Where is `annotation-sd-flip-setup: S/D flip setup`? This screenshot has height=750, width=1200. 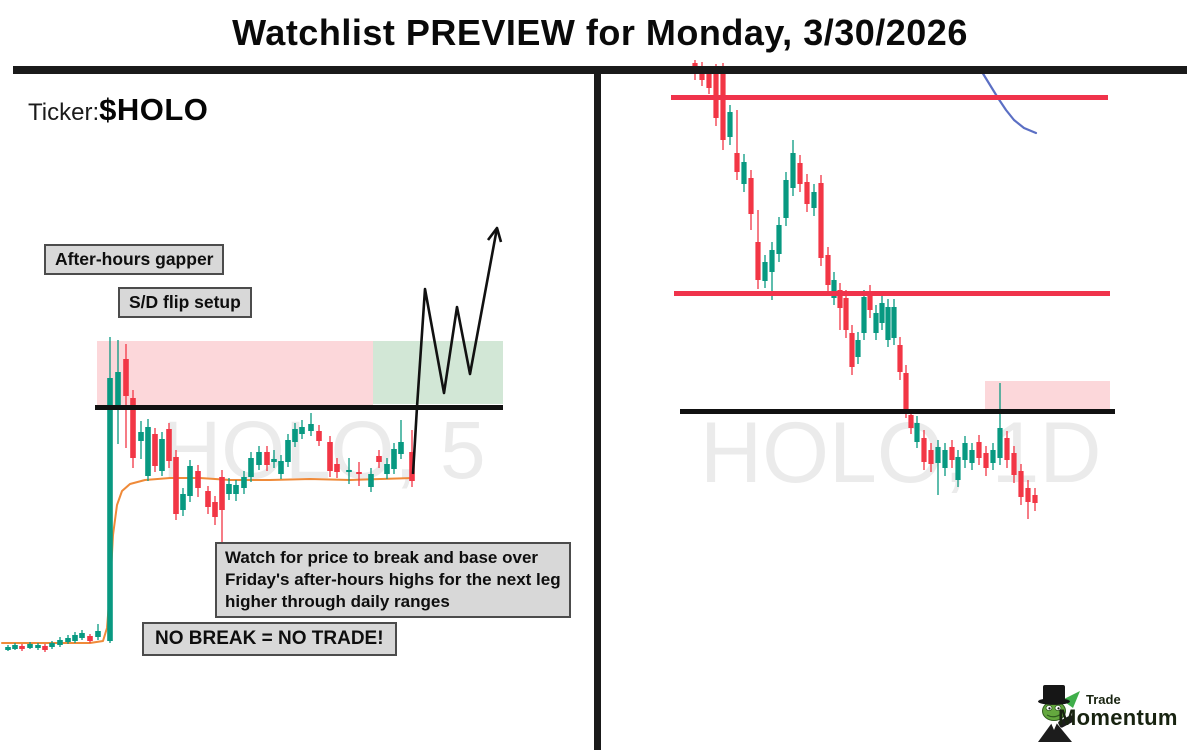 annotation-sd-flip-setup: S/D flip setup is located at coordinates (185, 302).